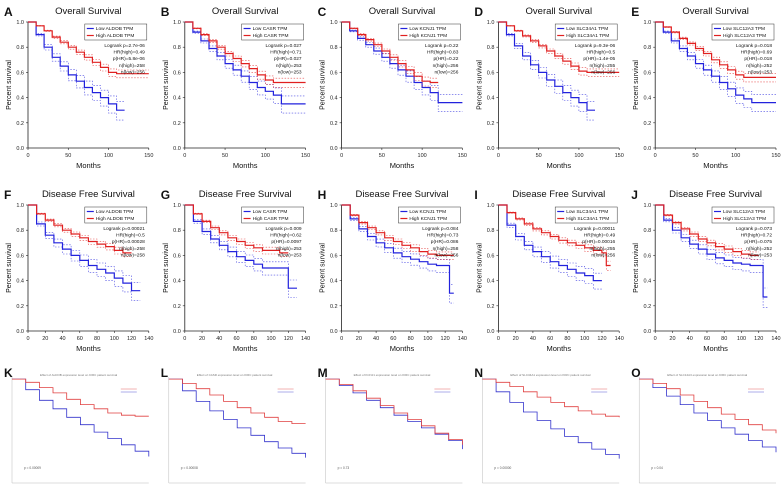 This screenshot has height=492, width=784. I want to click on legend-entry: High SLC34A1 TPM, so click(587, 219).